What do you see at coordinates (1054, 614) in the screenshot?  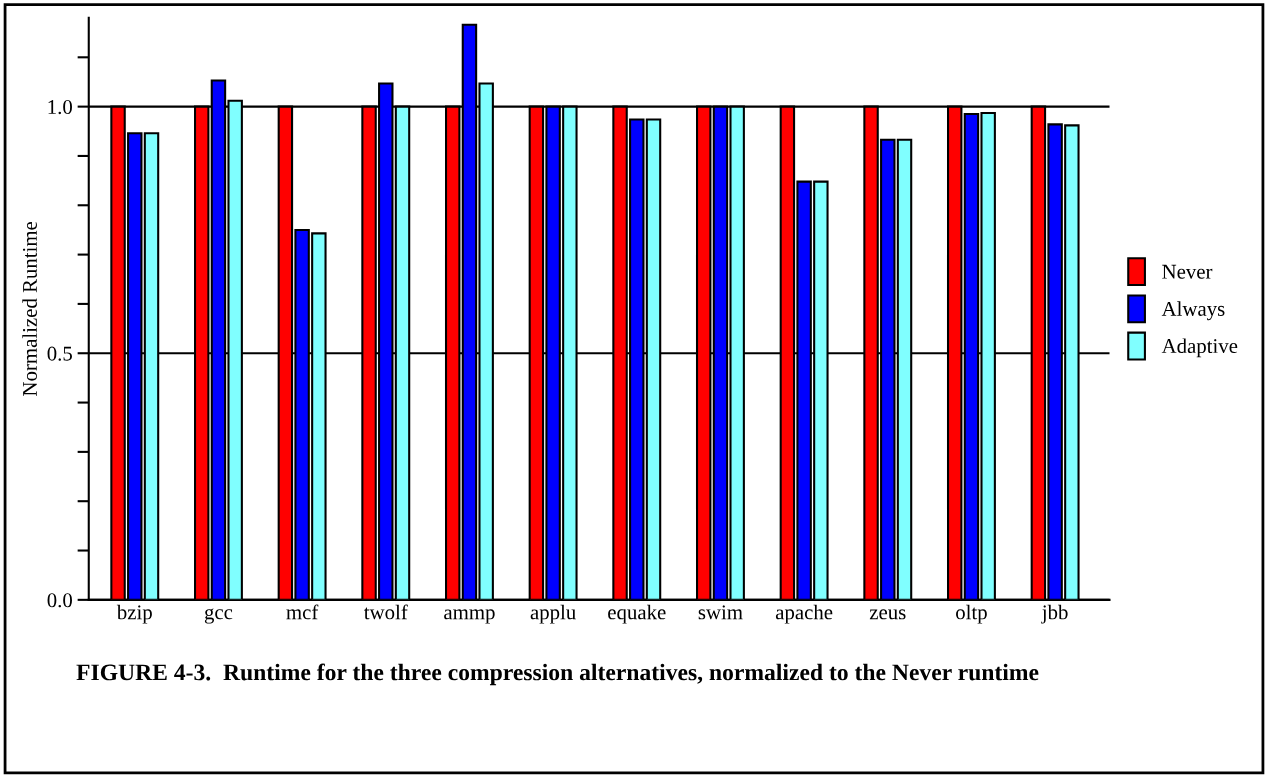 I see `x-tick-label: jbb` at bounding box center [1054, 614].